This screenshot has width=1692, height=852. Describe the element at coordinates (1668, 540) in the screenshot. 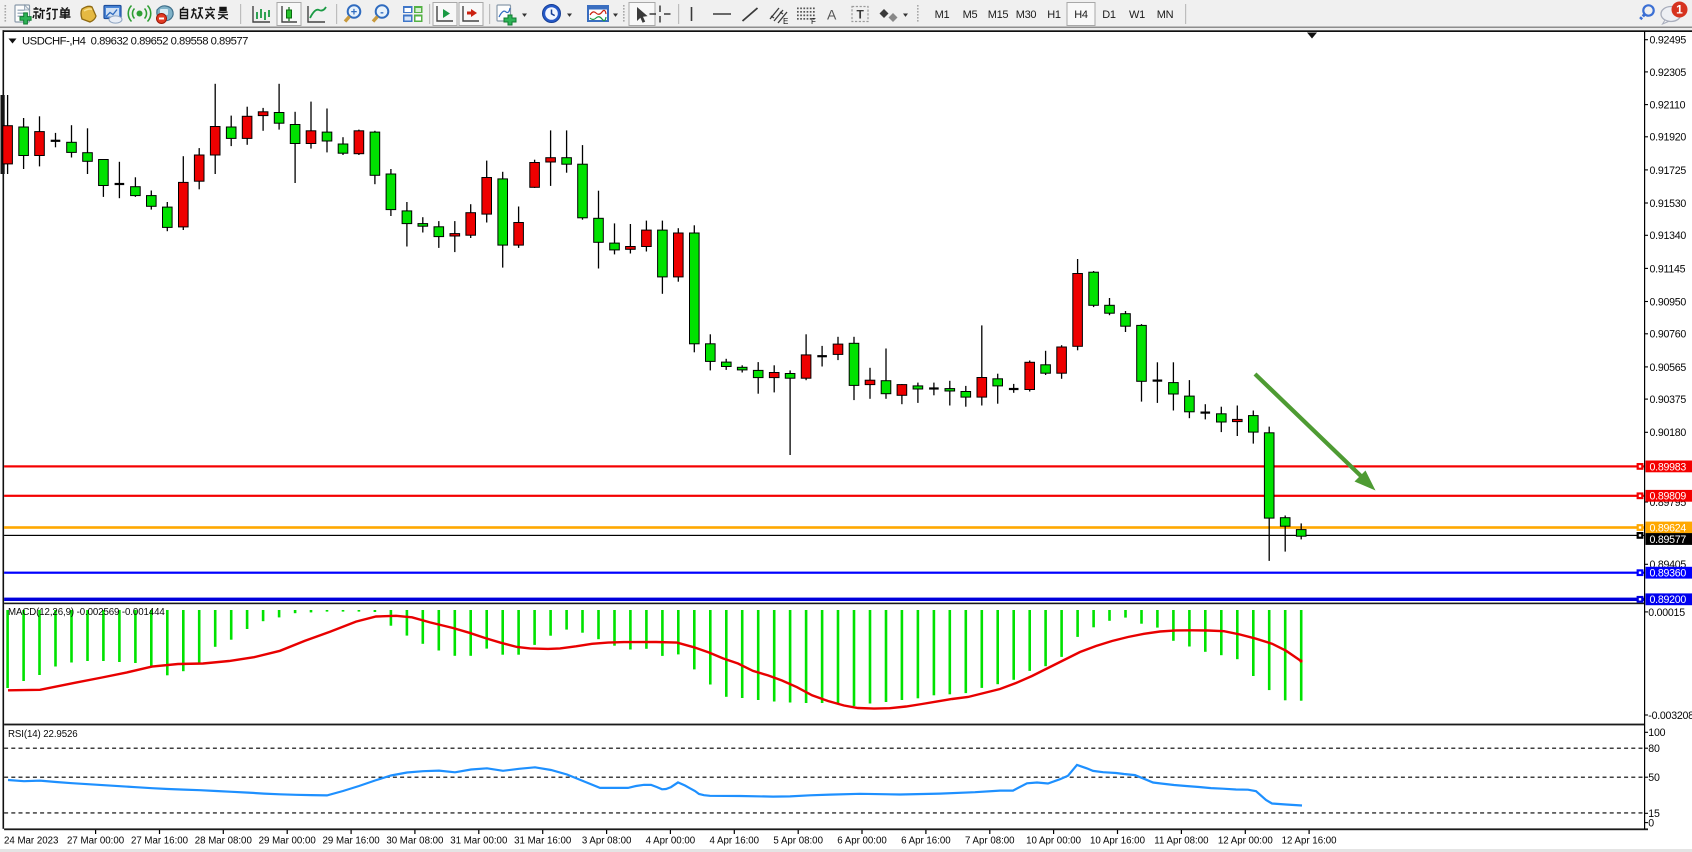

I see `svg-text: 0.89577` at that location.